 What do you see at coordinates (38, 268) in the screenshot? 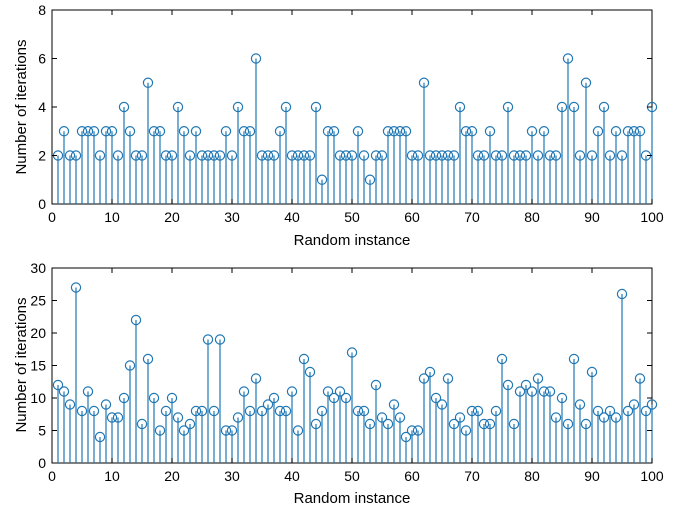
I see `y-tick-label: 30` at bounding box center [38, 268].